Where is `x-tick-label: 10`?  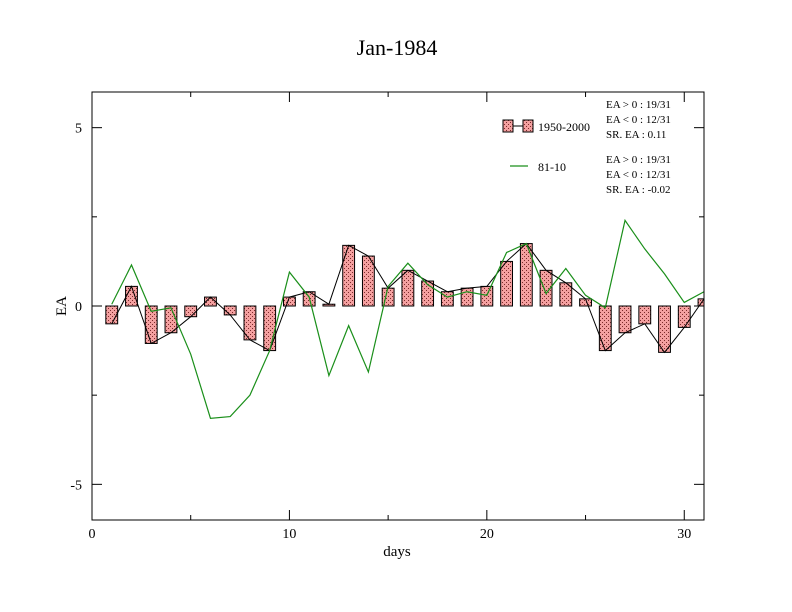 x-tick-label: 10 is located at coordinates (289, 534).